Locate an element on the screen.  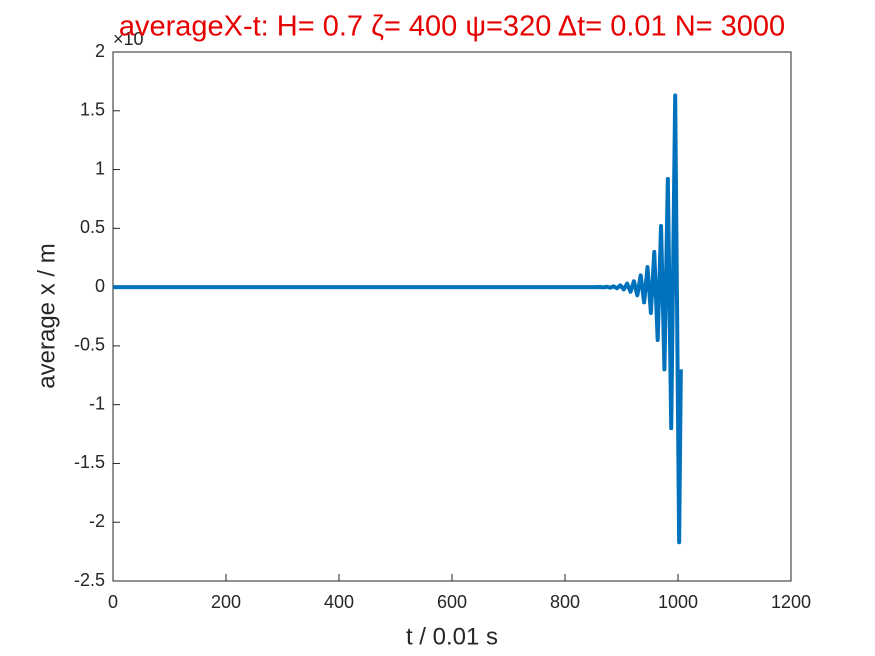
x-tick-label: 1200 is located at coordinates (791, 602).